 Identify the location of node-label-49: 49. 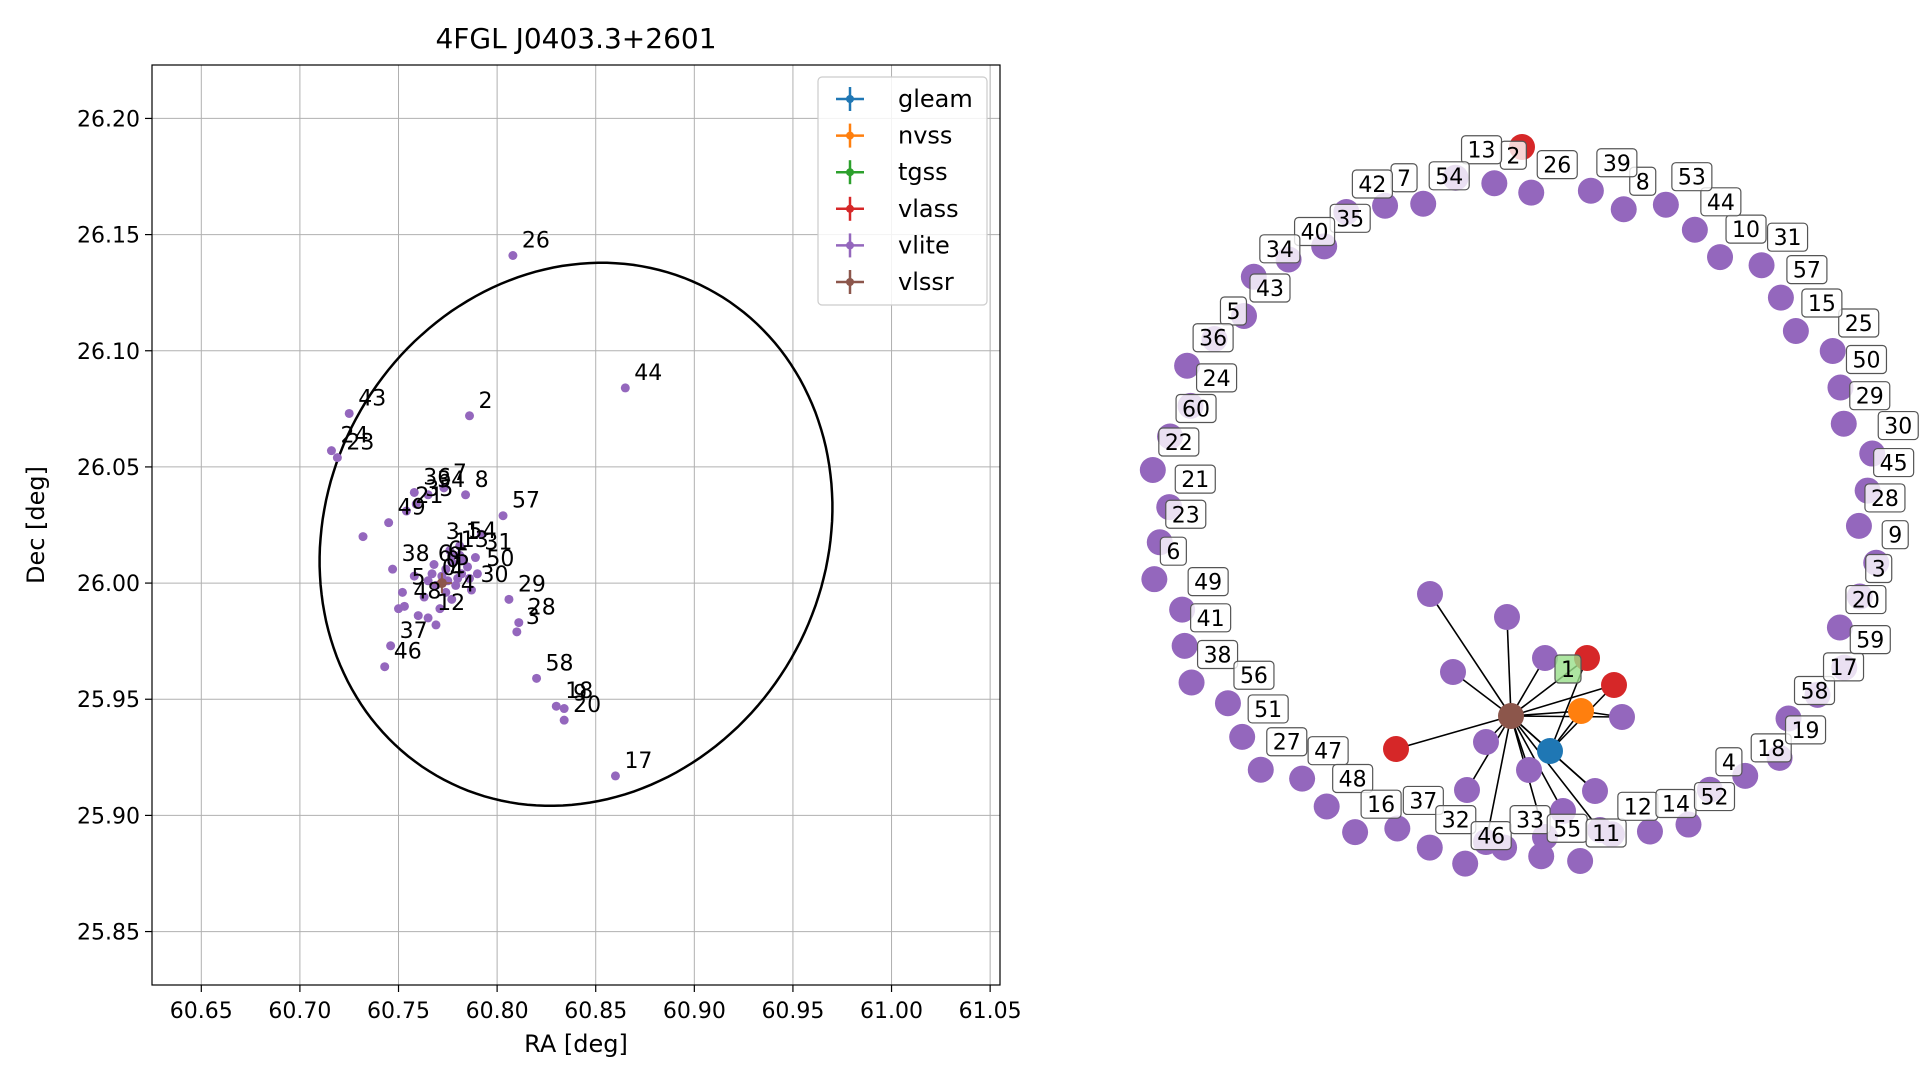
(1208, 582).